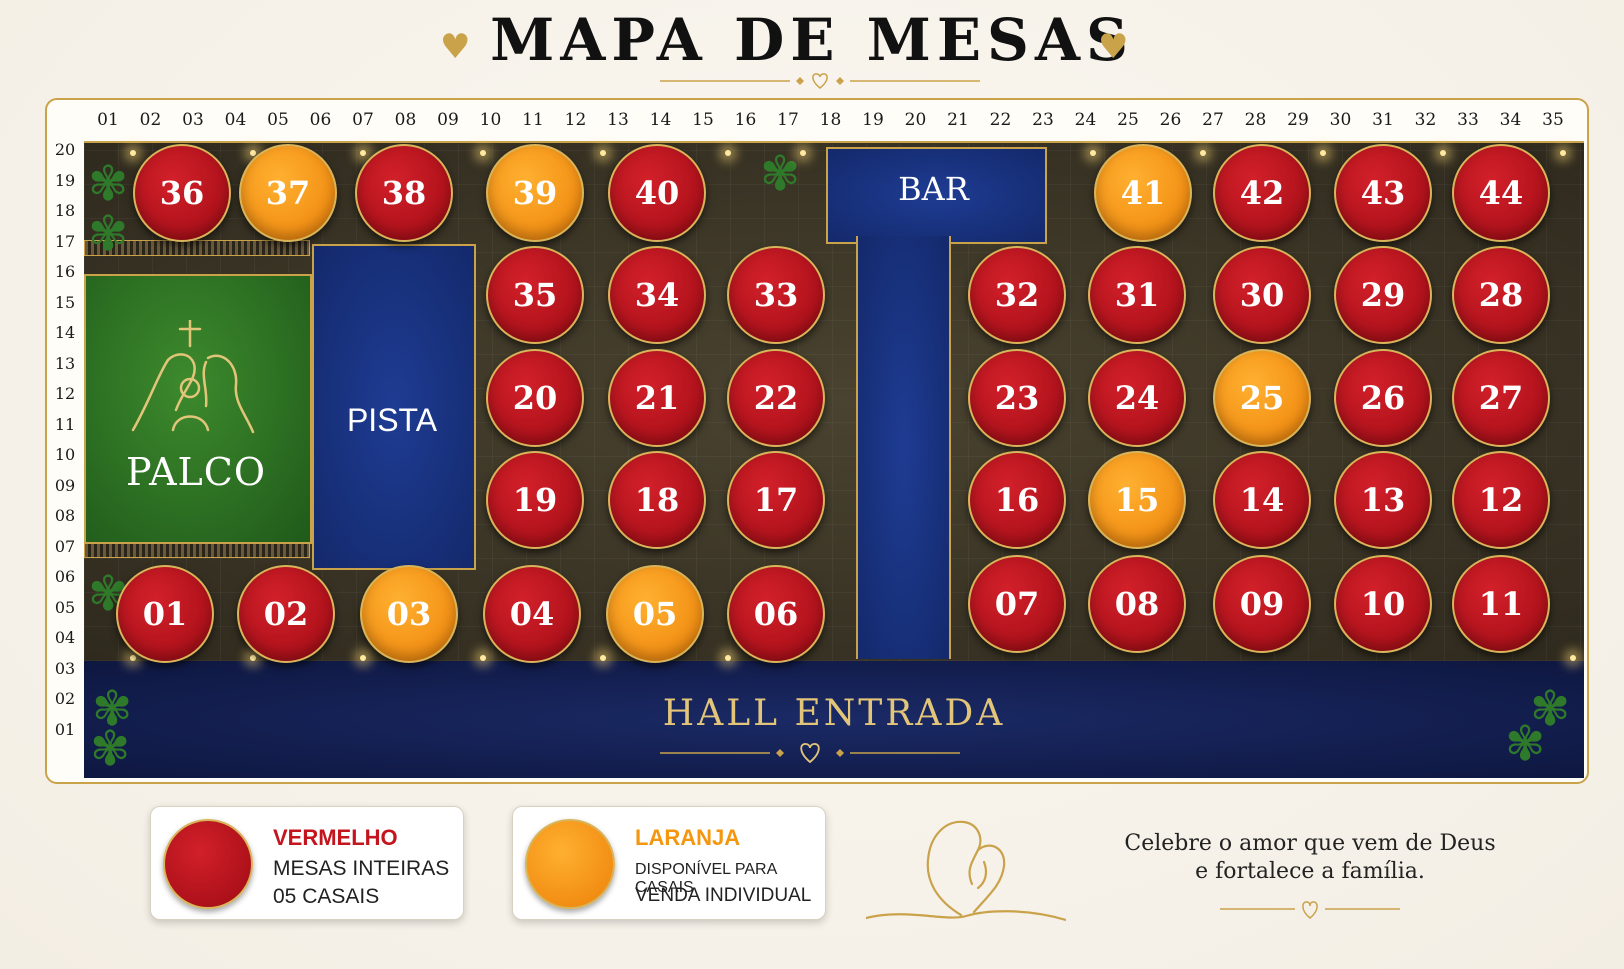 The width and height of the screenshot is (1624, 969). I want to click on table-14: 14, so click(1262, 500).